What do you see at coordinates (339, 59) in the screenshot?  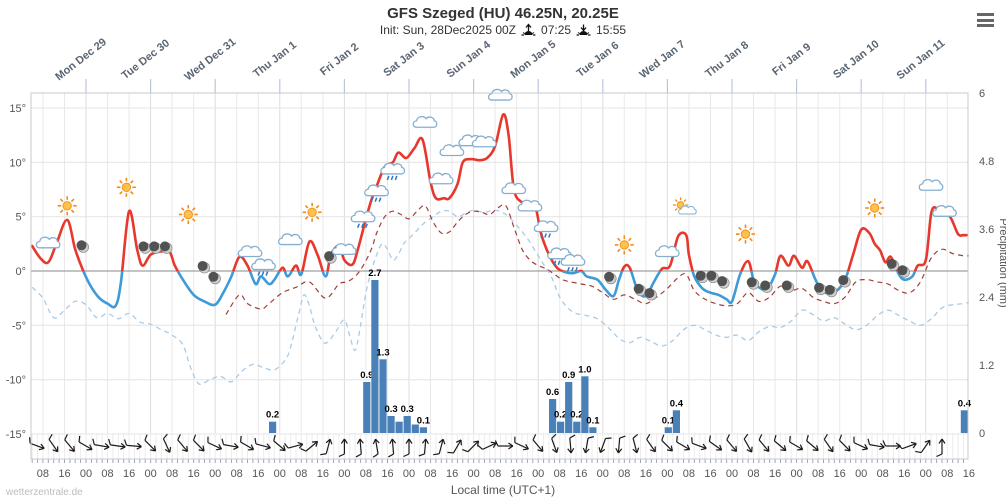 I see `day-label: Fri Jan 2` at bounding box center [339, 59].